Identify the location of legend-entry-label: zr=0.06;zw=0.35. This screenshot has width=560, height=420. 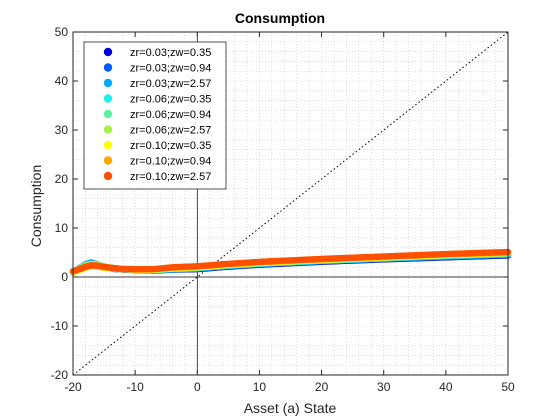
(170, 100).